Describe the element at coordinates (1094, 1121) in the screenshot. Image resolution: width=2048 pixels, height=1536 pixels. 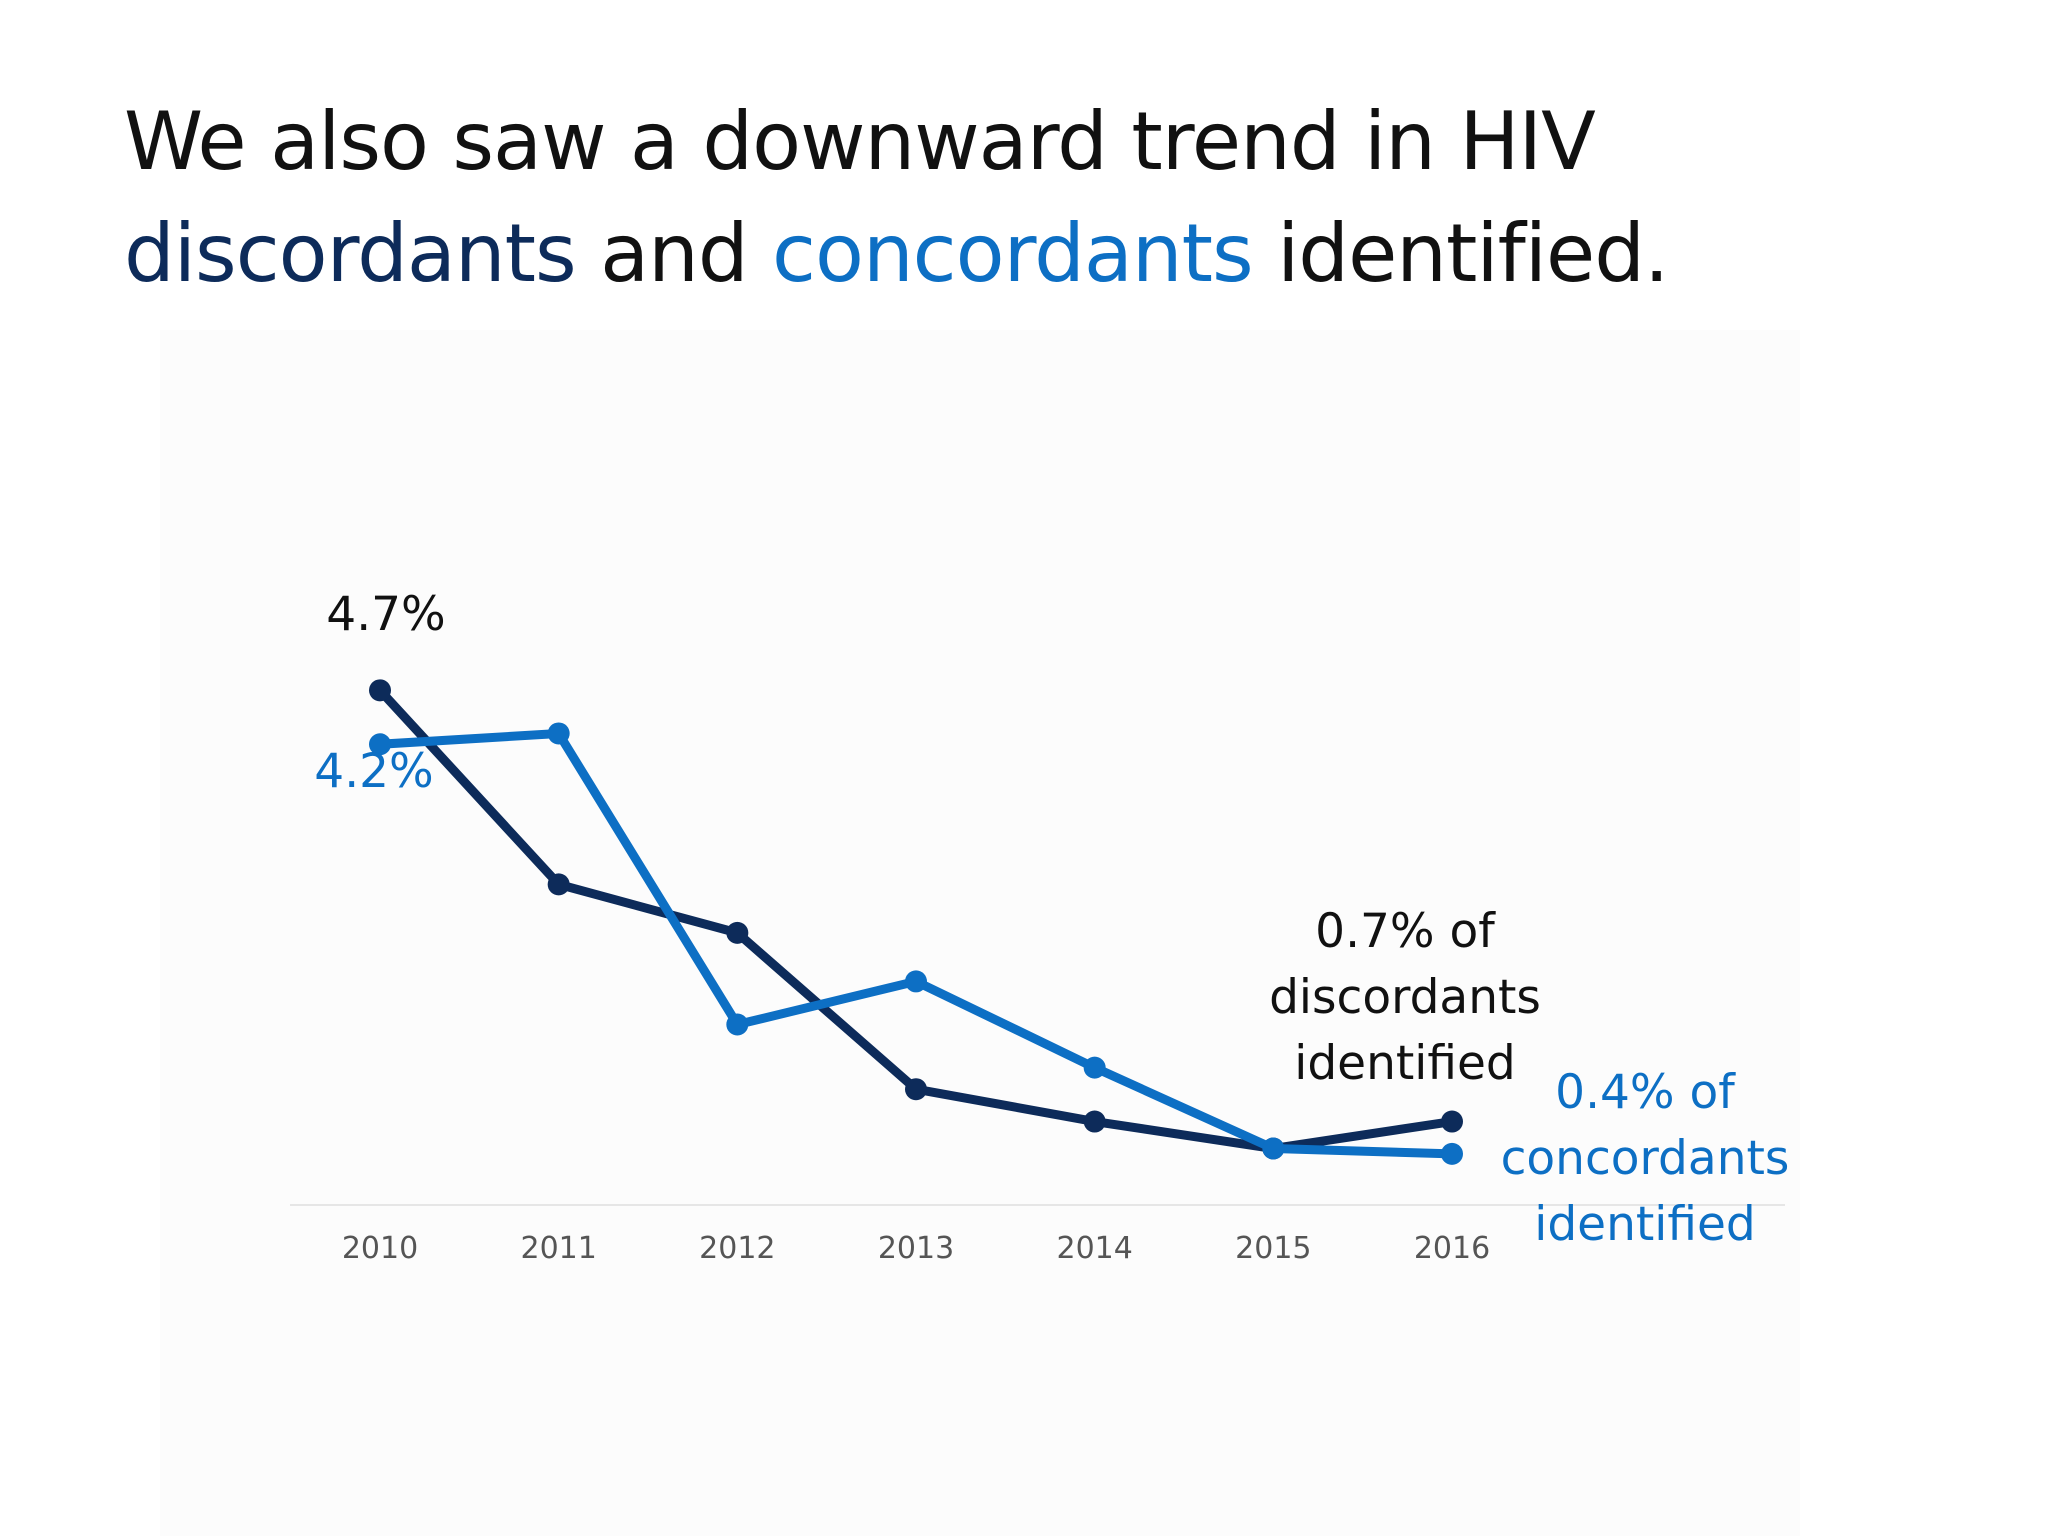
I see `discordants-point-2014` at that location.